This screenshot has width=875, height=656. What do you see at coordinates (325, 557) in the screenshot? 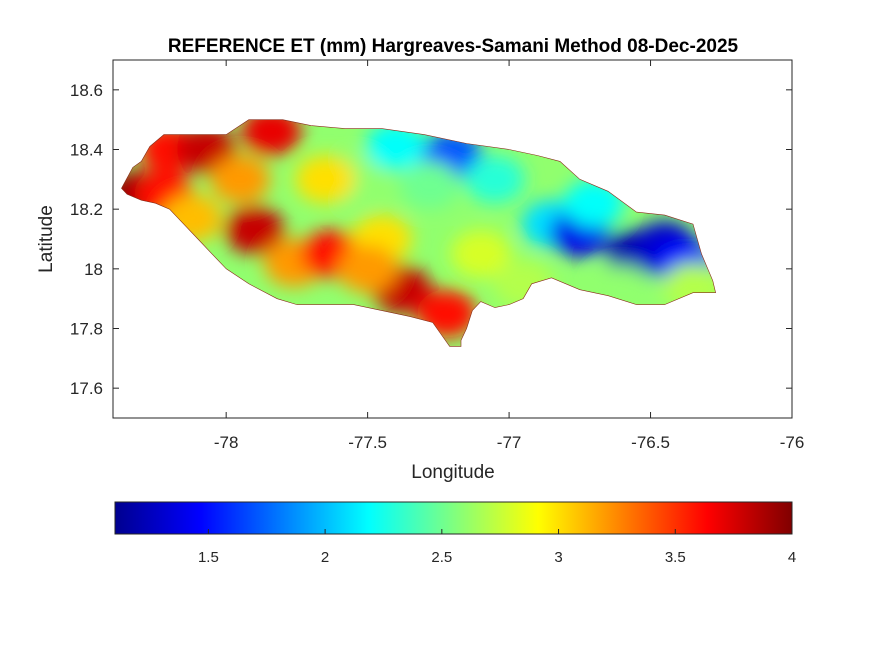
I see `colorbar-tick-label: 2` at bounding box center [325, 557].